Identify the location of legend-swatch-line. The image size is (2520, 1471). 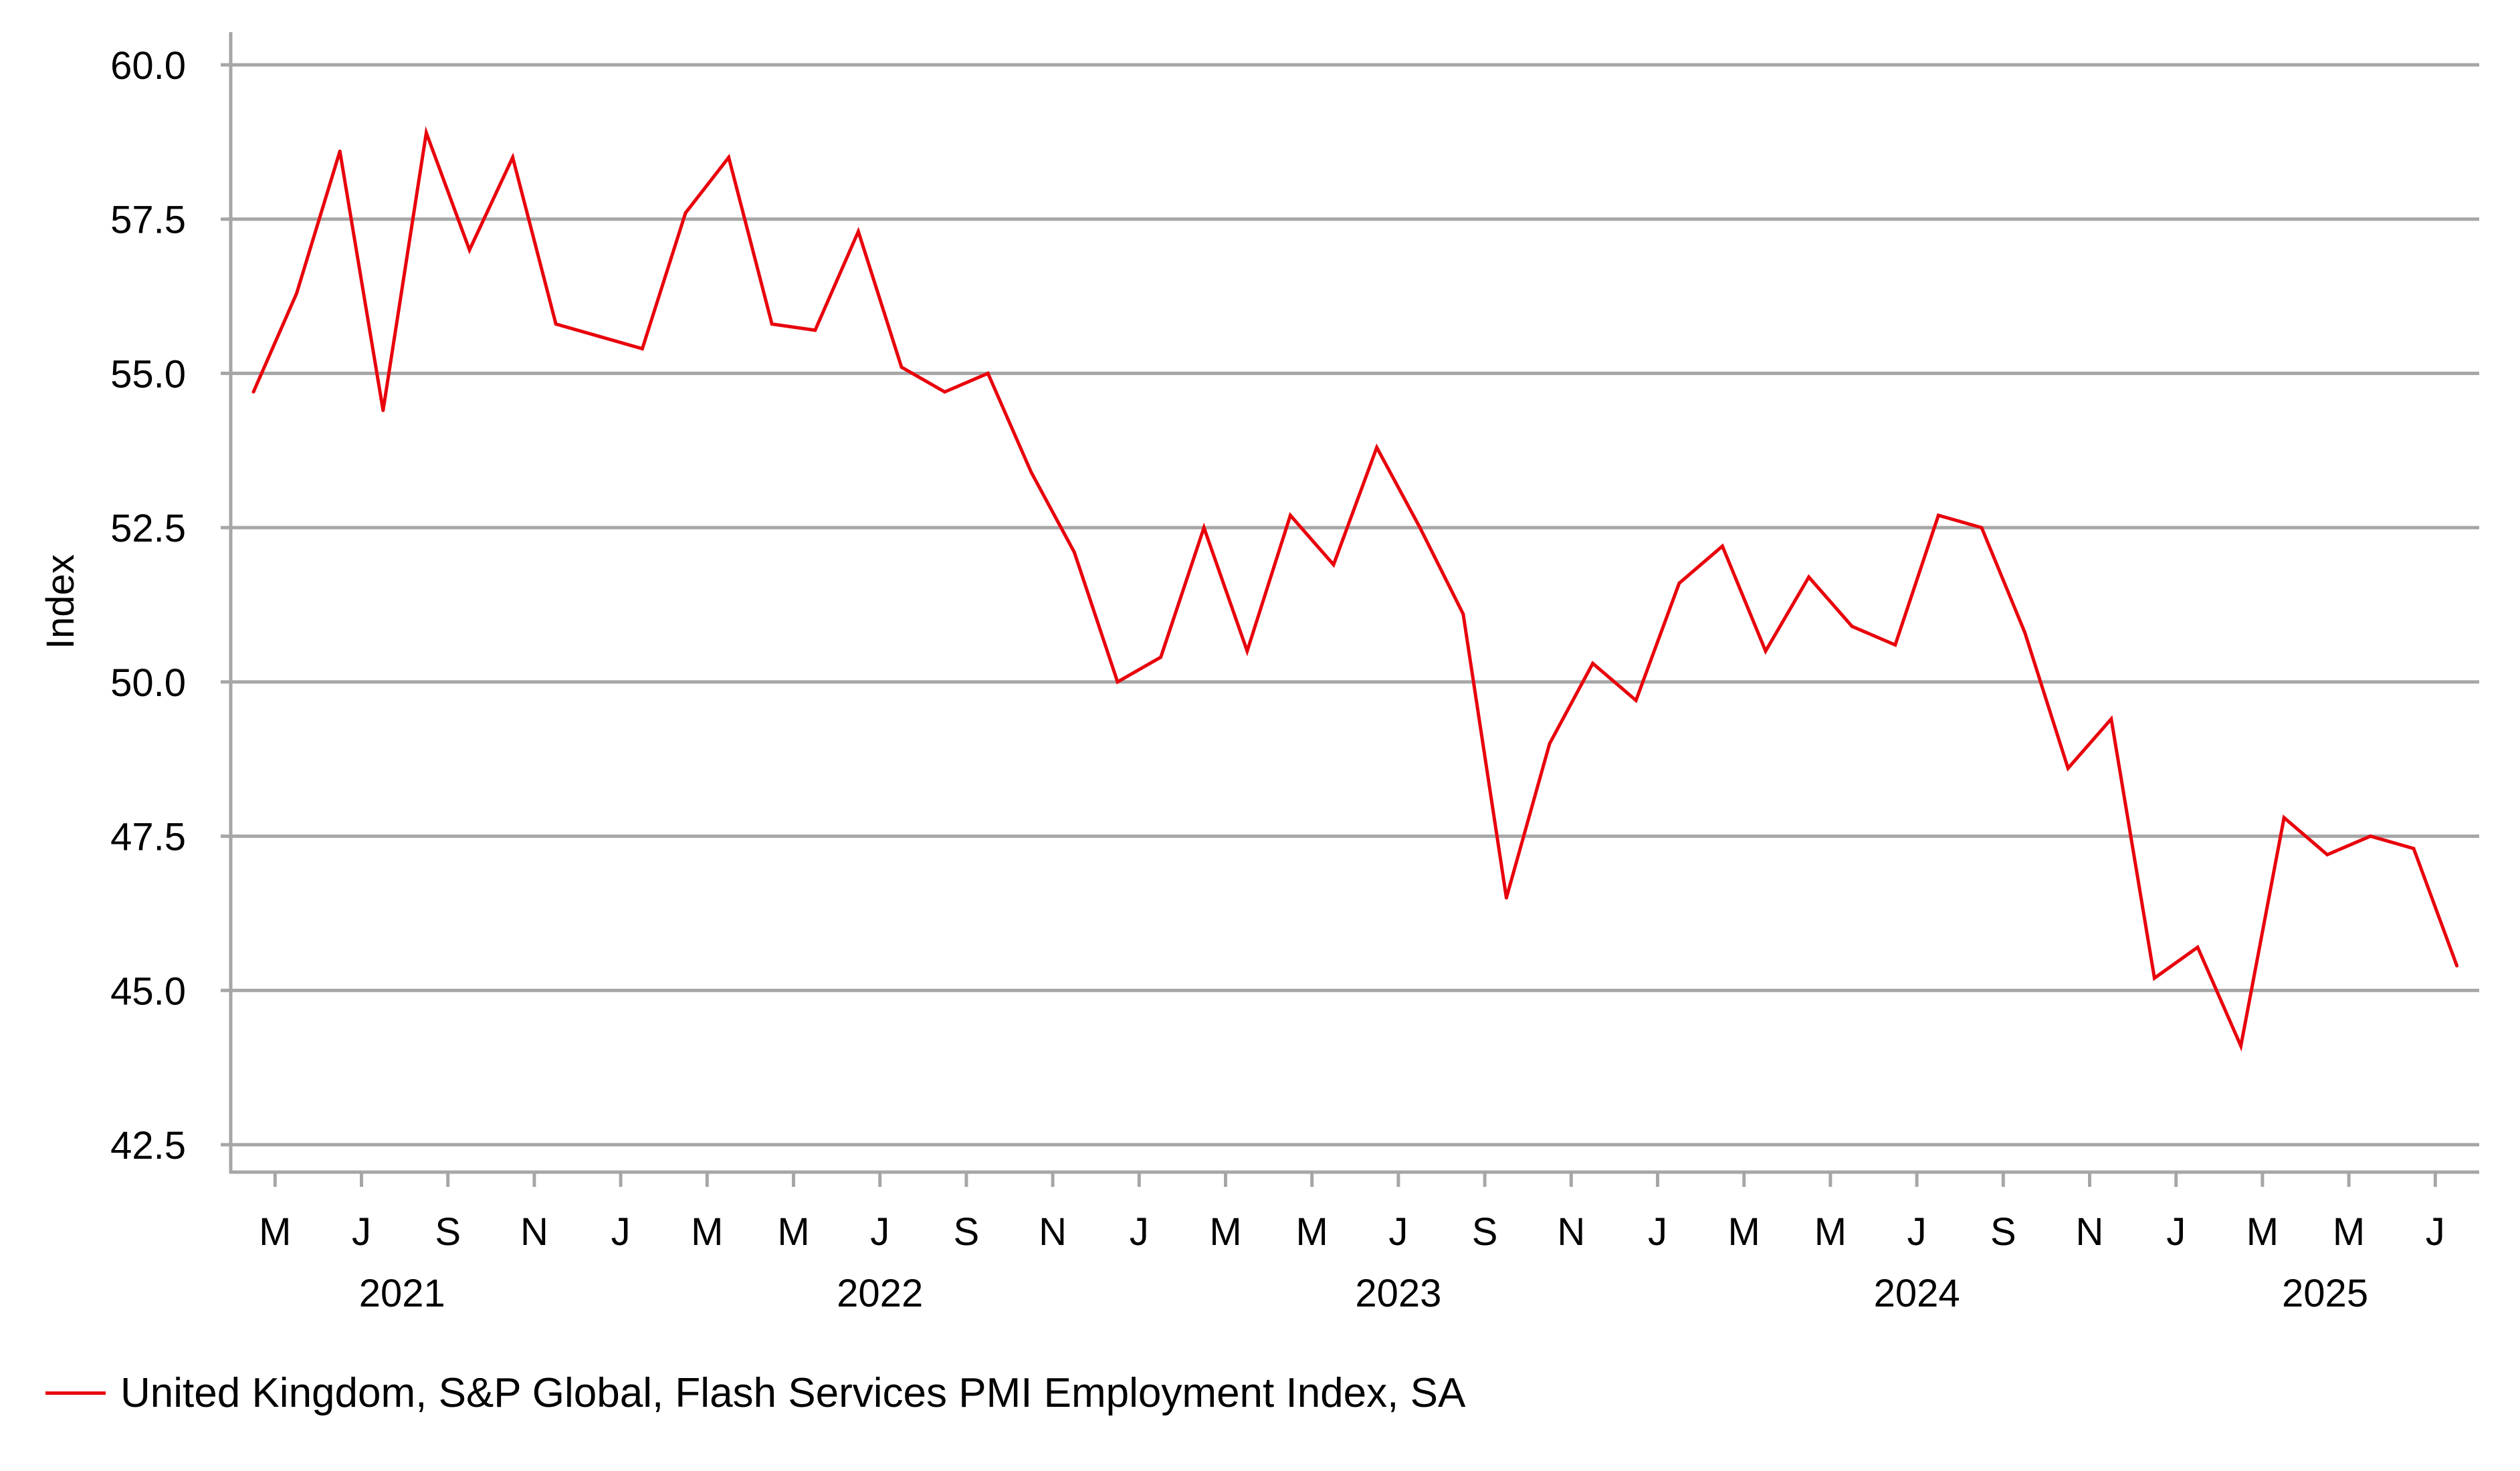
(75, 1393).